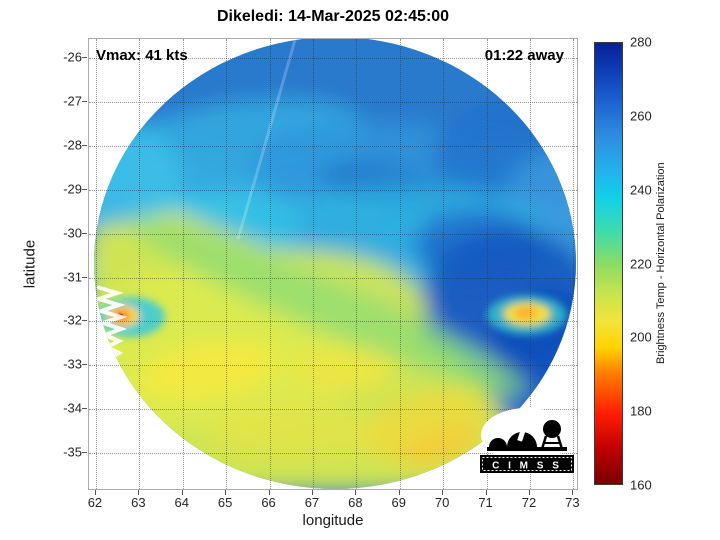 The height and width of the screenshot is (540, 720). What do you see at coordinates (527, 466) in the screenshot?
I see `cimss-logo-text: C I M S S` at bounding box center [527, 466].